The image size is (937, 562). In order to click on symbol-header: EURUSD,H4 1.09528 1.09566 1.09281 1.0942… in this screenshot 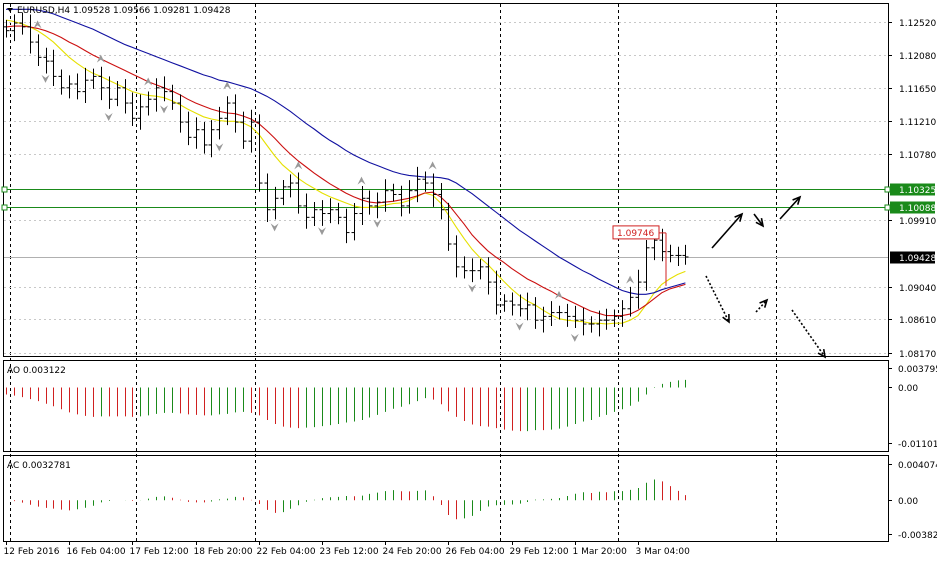, I will do `click(124, 11)`.